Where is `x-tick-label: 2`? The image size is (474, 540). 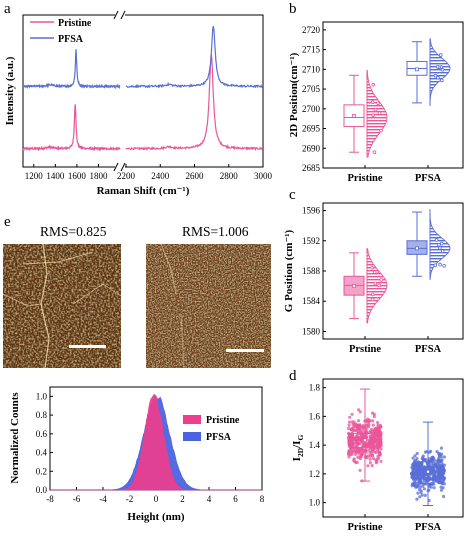 x-tick-label: 2 is located at coordinates (182, 499).